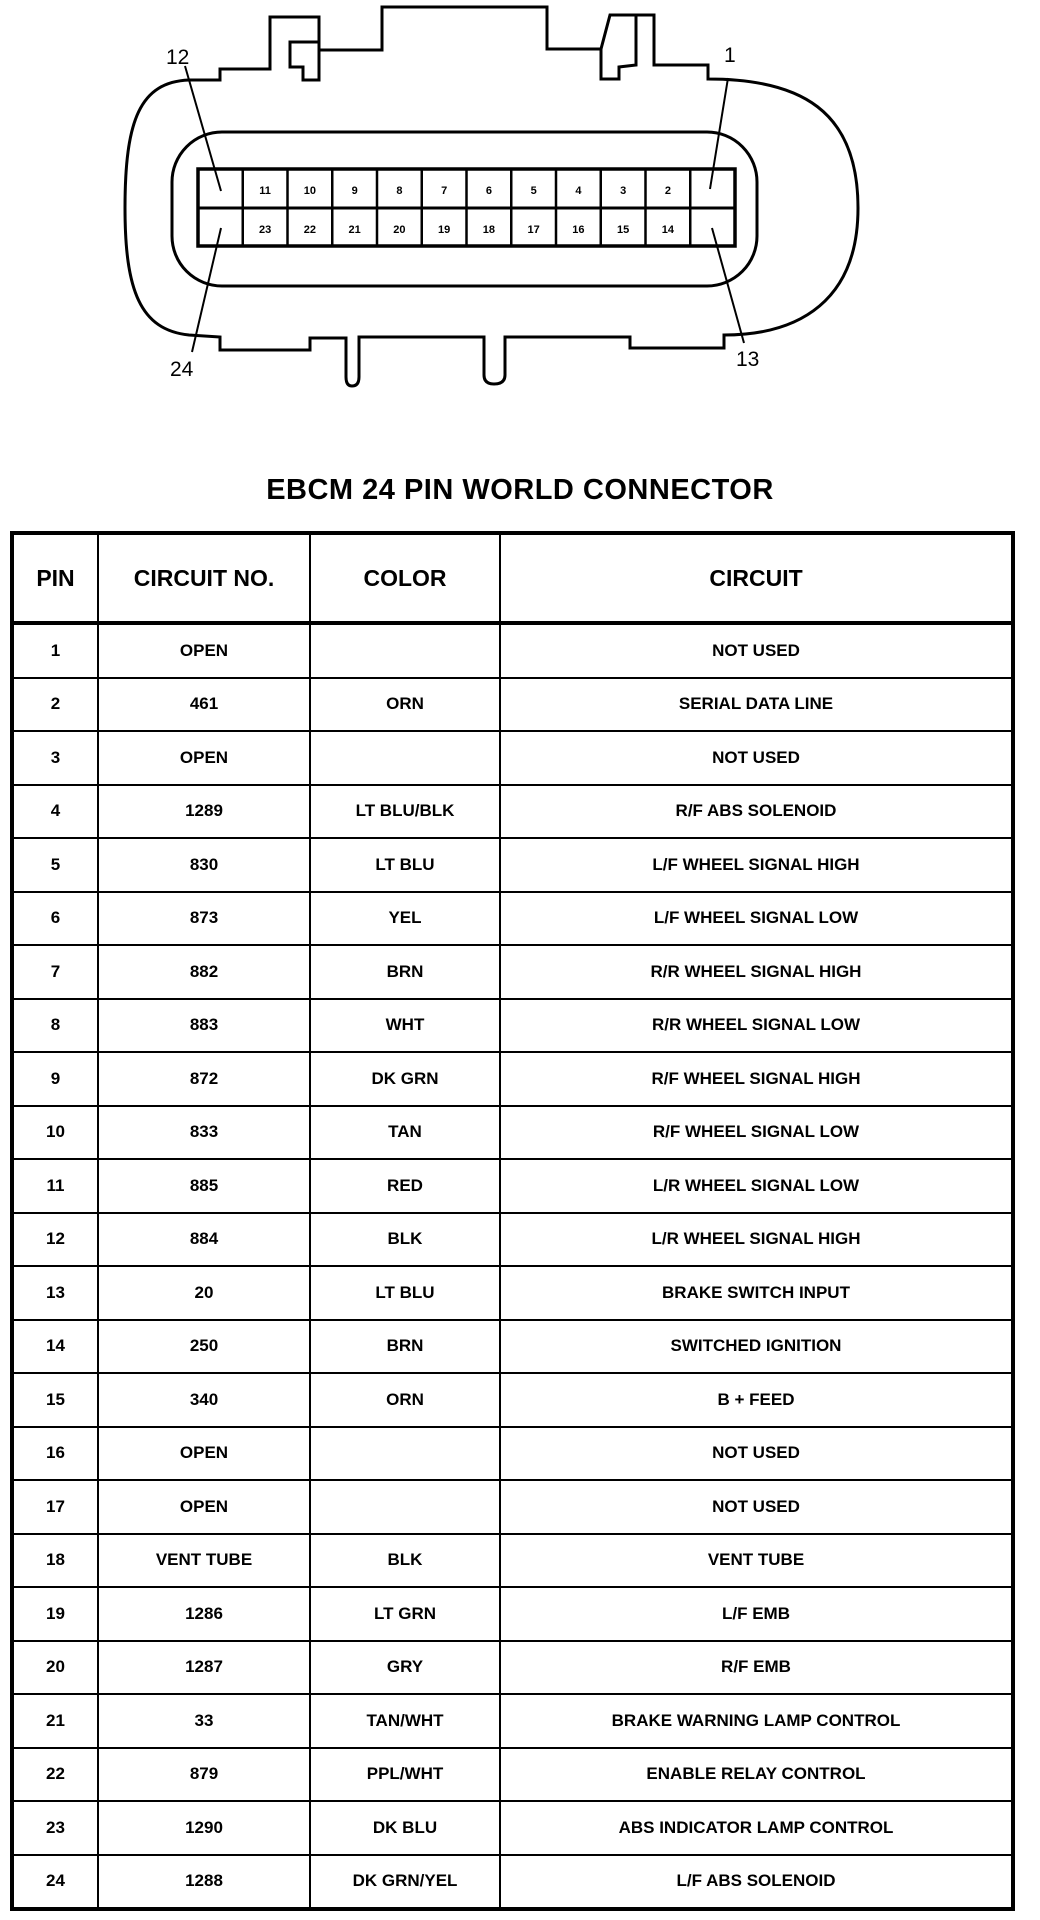  I want to click on table-row: 12 884 BLK L/R WHEEL SIGNAL HIGH, so click(512, 1239).